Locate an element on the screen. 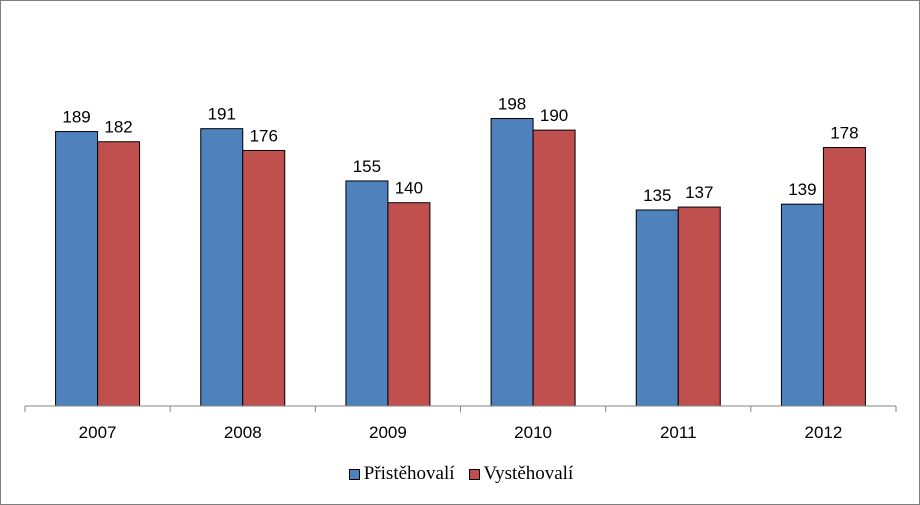 This screenshot has height=505, width=920. bar-series-2-2007 is located at coordinates (119, 274).